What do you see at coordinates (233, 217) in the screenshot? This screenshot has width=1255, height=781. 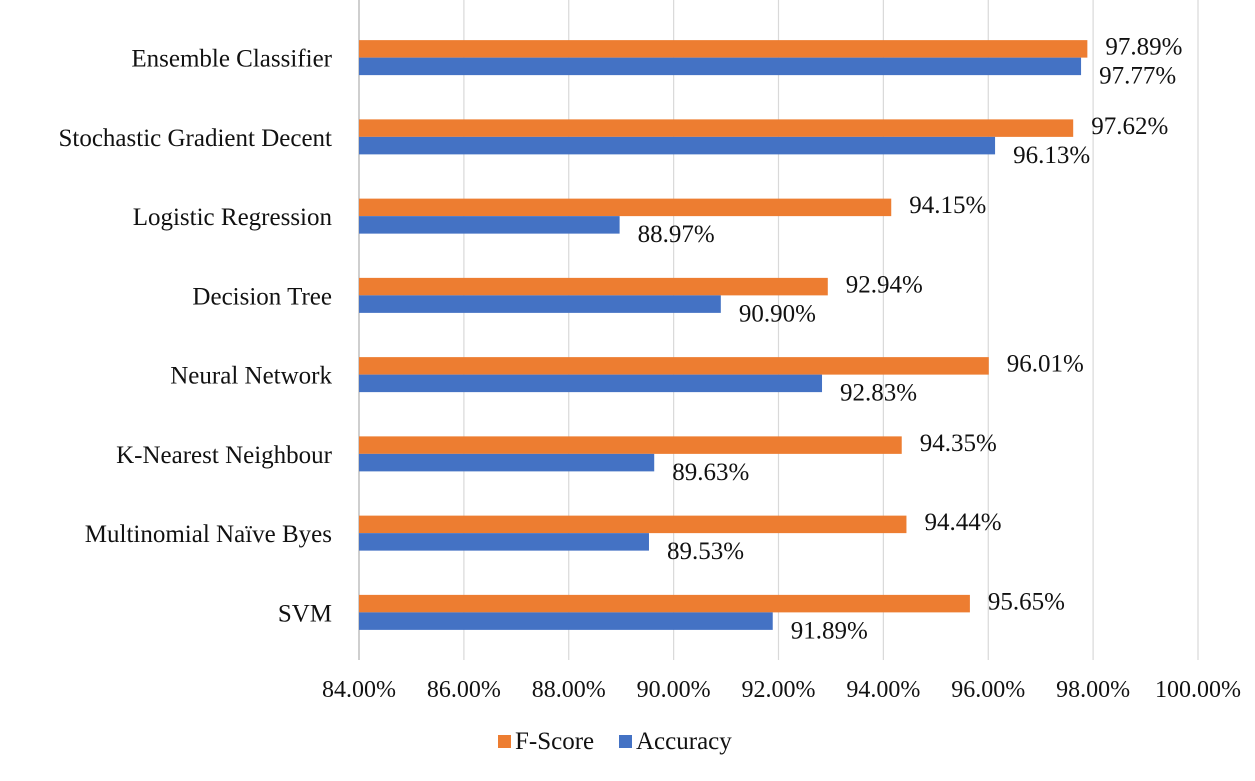 I see `category-label: Logistic Regression` at bounding box center [233, 217].